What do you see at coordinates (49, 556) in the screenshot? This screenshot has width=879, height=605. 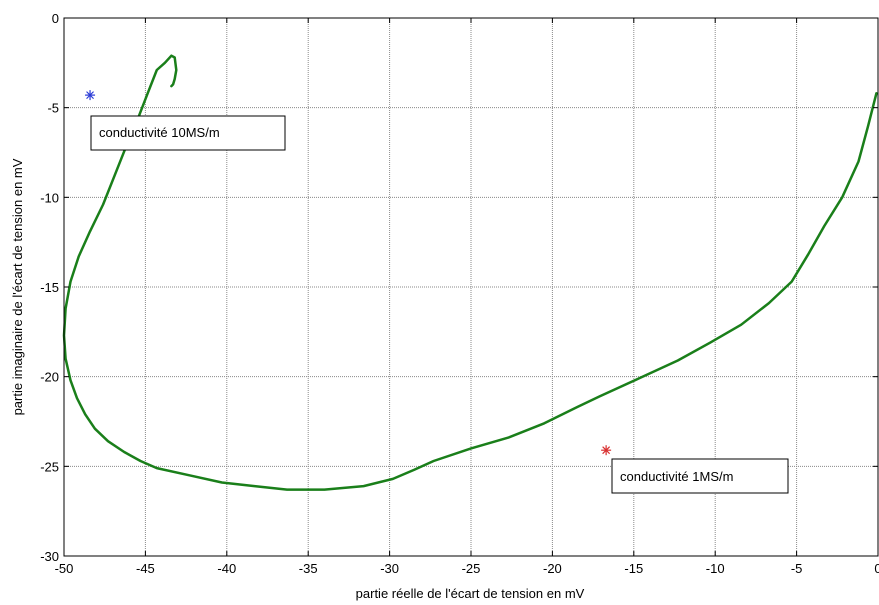 I see `y-tick-label: -30` at bounding box center [49, 556].